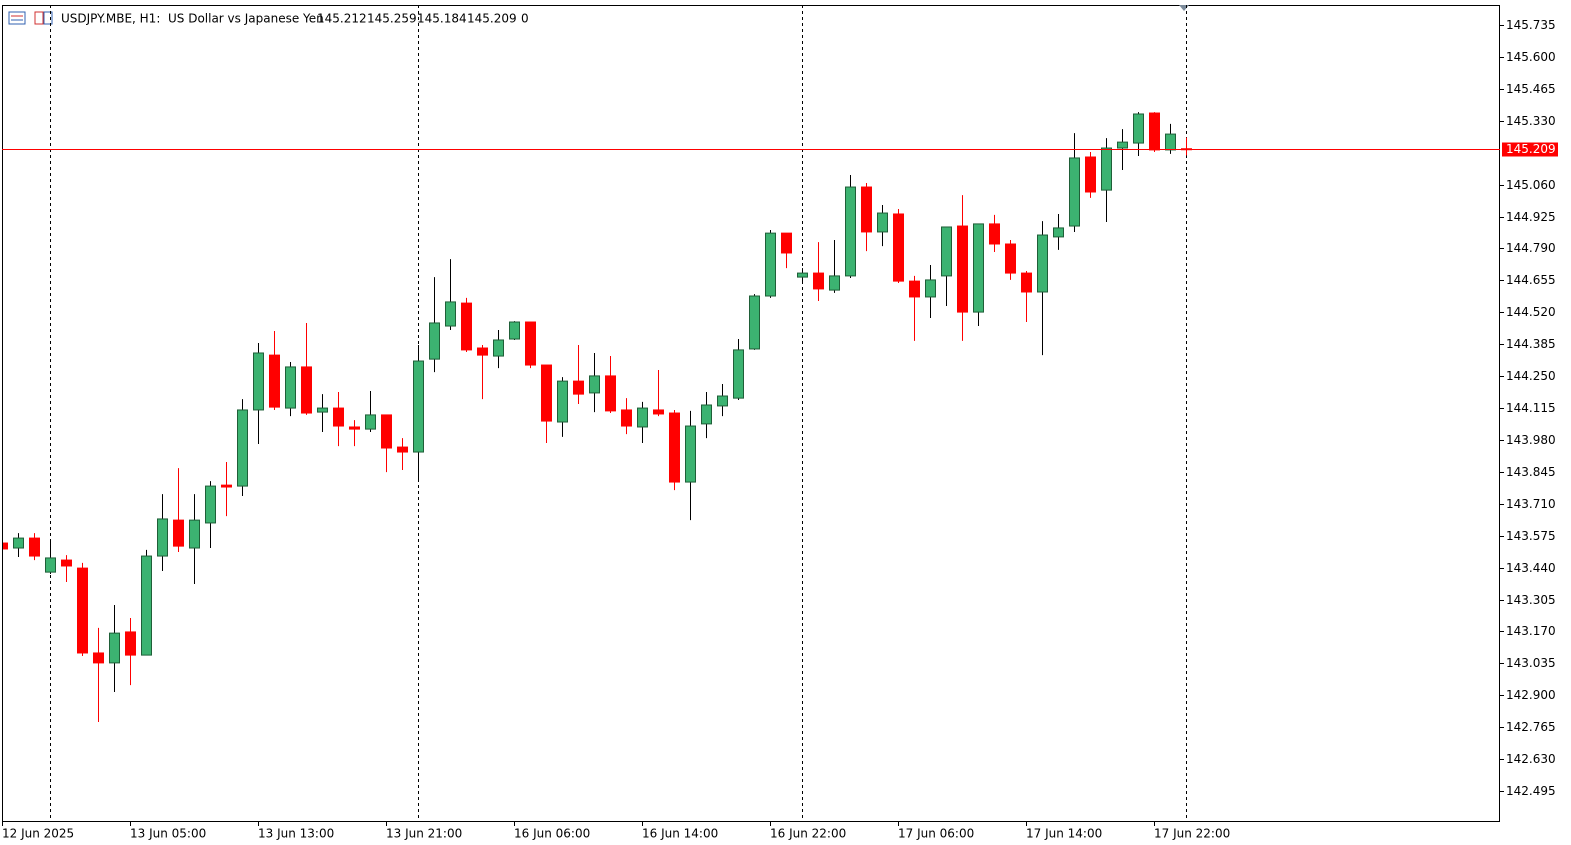 This screenshot has height=845, width=1571. Describe the element at coordinates (1531, 280) in the screenshot. I see `y-tick-label: 144.655` at that location.